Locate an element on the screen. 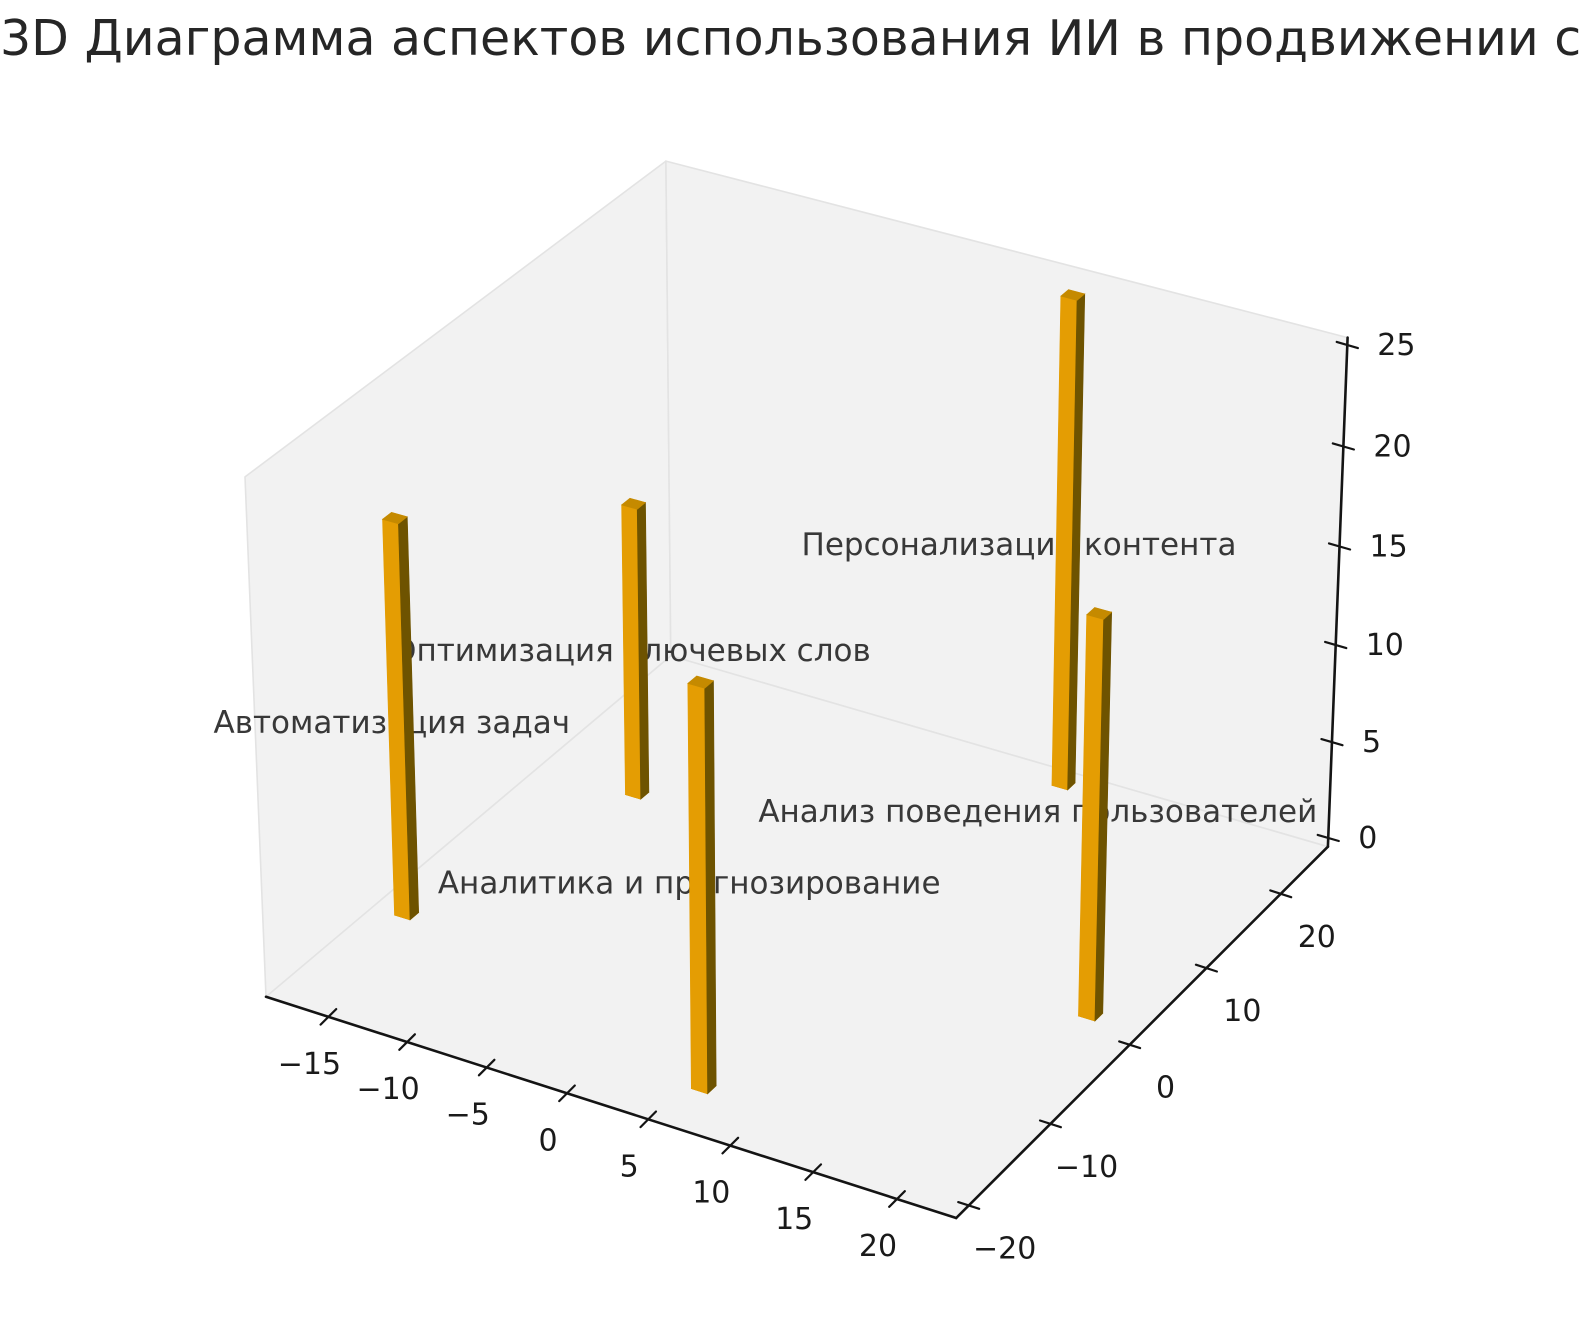 Image resolution: width=1582 pixels, height=1322 pixels. bar-annotation: Персонализация контента is located at coordinates (1019, 545).